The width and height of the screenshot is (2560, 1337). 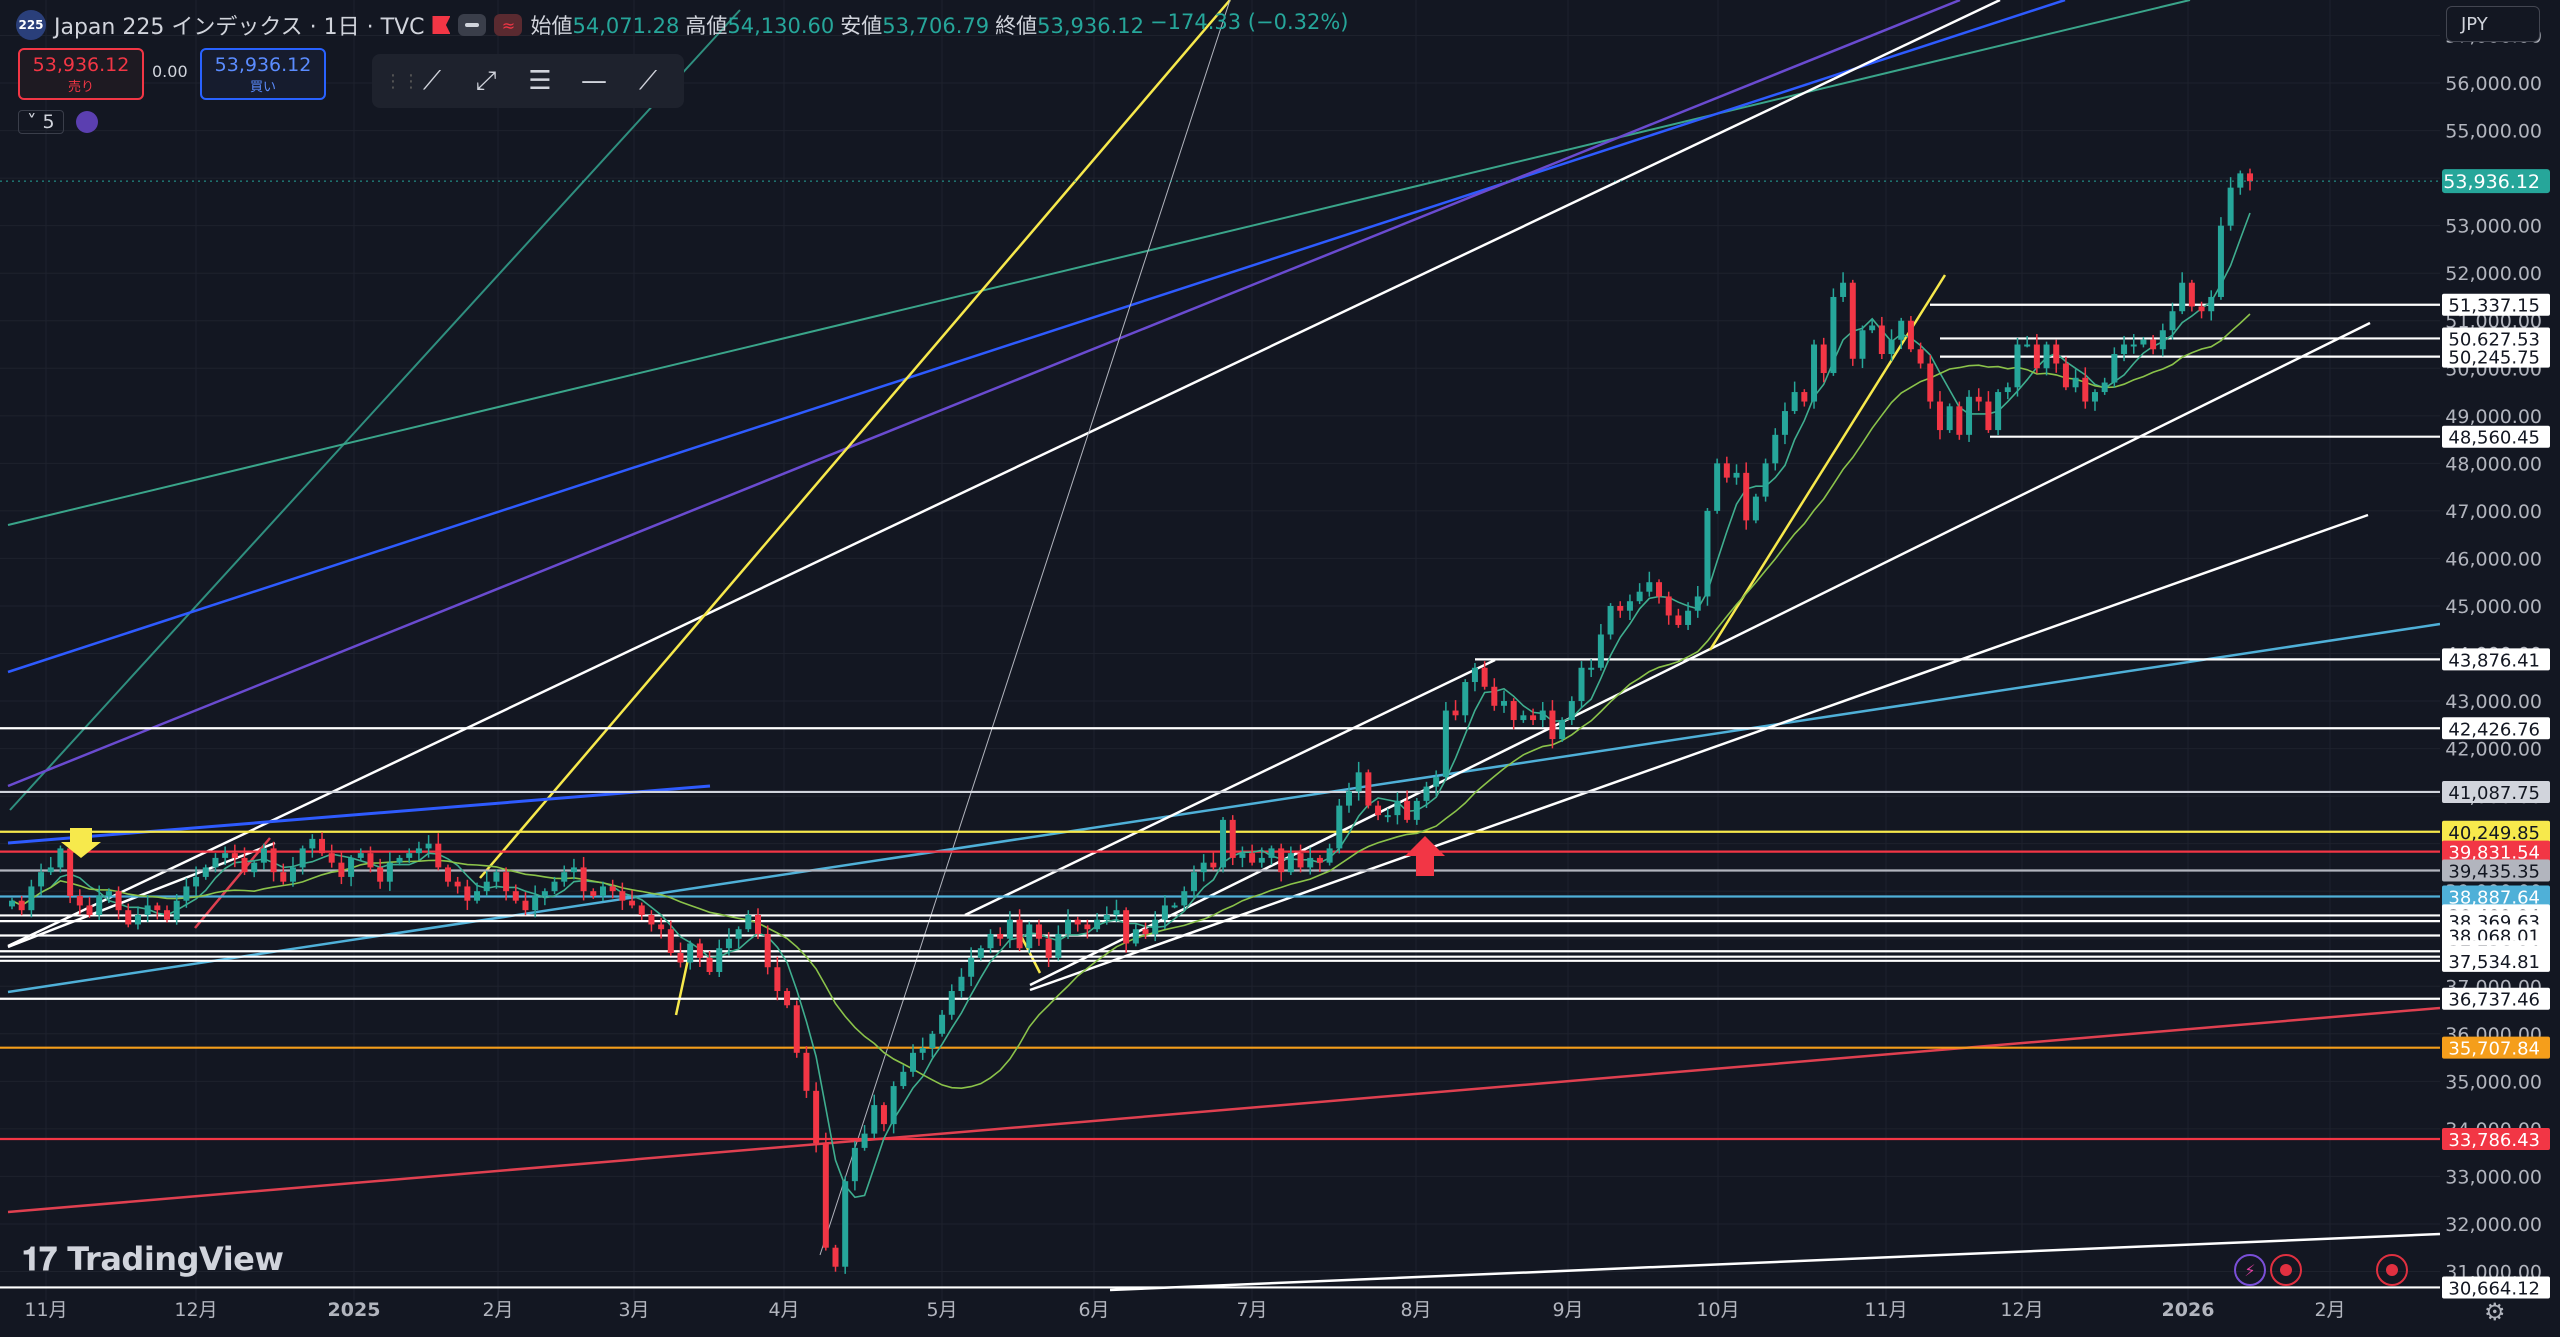 What do you see at coordinates (263, 74) in the screenshot?
I see `buy-button: 53,936.12 買い` at bounding box center [263, 74].